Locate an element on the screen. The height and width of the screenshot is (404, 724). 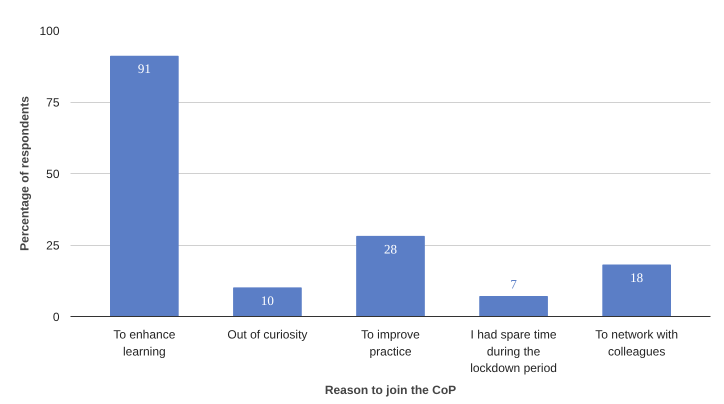
data-label: 18 is located at coordinates (637, 278).